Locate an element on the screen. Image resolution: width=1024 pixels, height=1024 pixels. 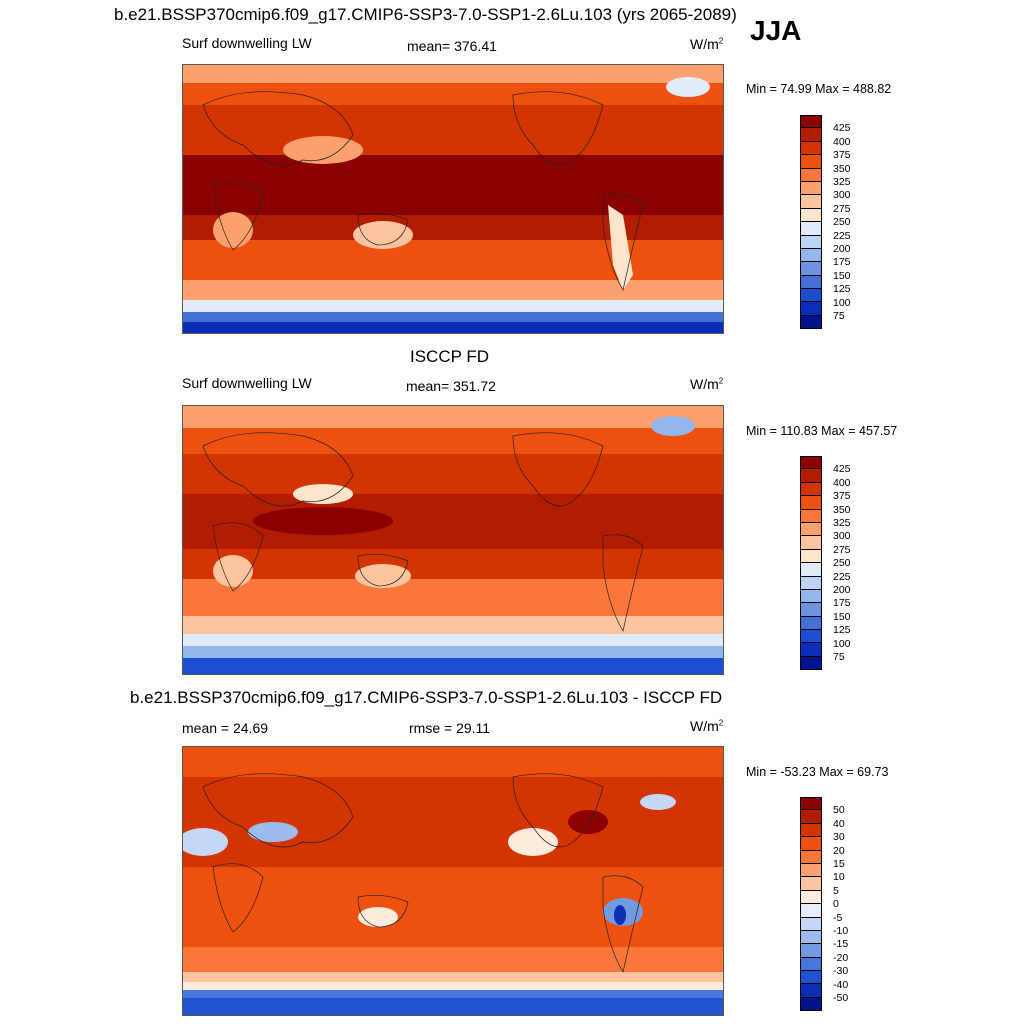
colorbar-tick-label: 275 is located at coordinates (842, 208).